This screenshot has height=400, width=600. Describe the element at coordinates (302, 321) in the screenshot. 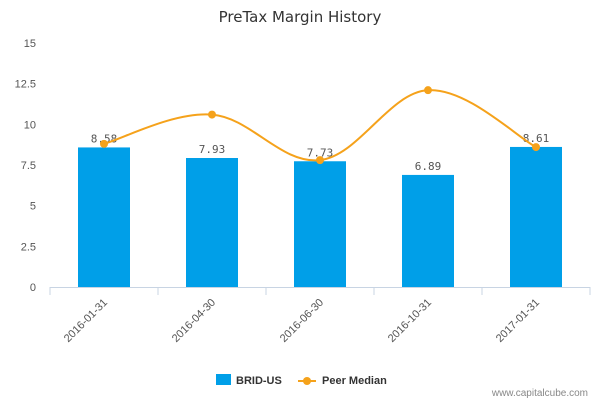

I see `x-tick-label: 2016-06-30` at that location.